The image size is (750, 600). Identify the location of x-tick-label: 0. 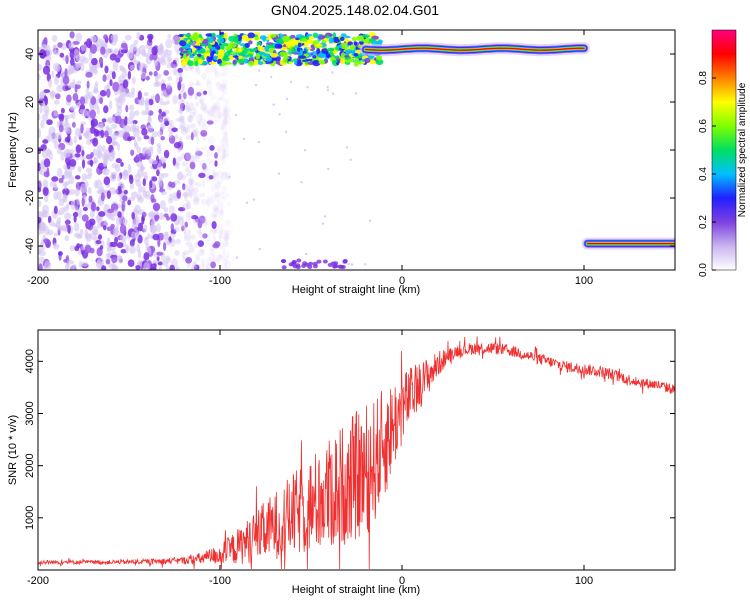
(402, 281).